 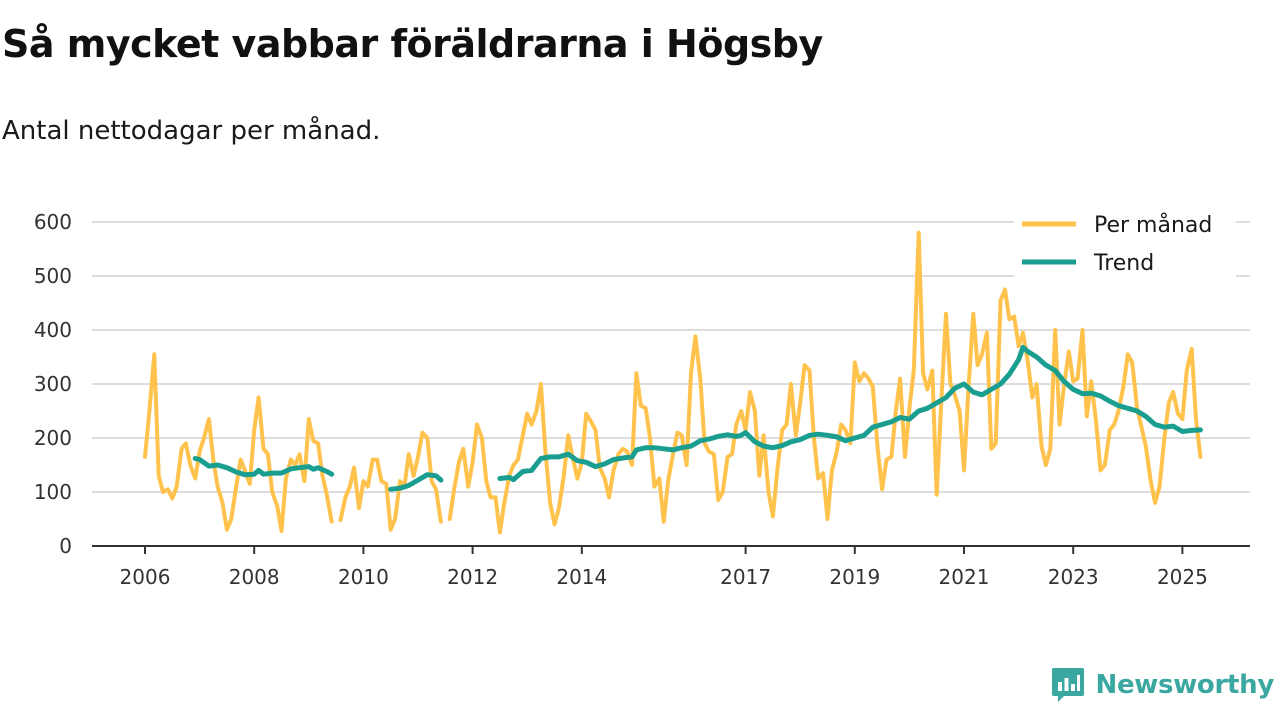 I want to click on y-tick-label: 300, so click(x=53, y=384).